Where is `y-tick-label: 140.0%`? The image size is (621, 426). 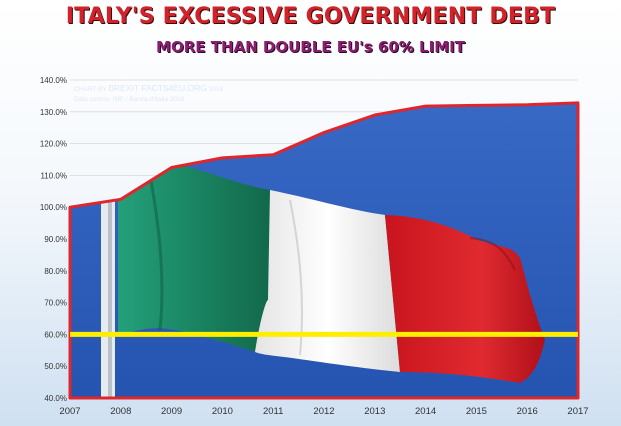 y-tick-label: 140.0% is located at coordinates (53, 80).